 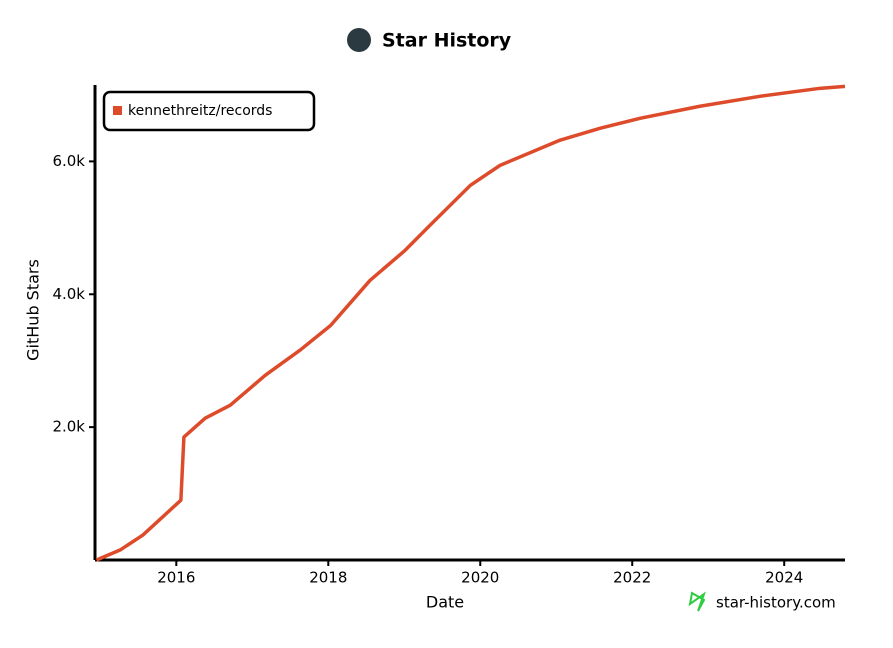 What do you see at coordinates (359, 40) in the screenshot?
I see `avatar` at bounding box center [359, 40].